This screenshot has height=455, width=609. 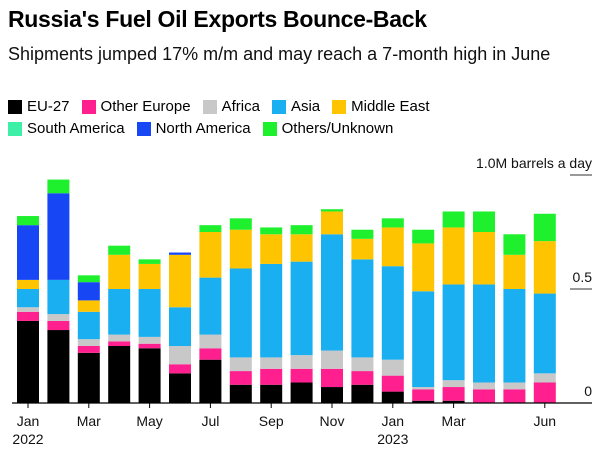 I want to click on legend-swatch-south-america, so click(x=15, y=128).